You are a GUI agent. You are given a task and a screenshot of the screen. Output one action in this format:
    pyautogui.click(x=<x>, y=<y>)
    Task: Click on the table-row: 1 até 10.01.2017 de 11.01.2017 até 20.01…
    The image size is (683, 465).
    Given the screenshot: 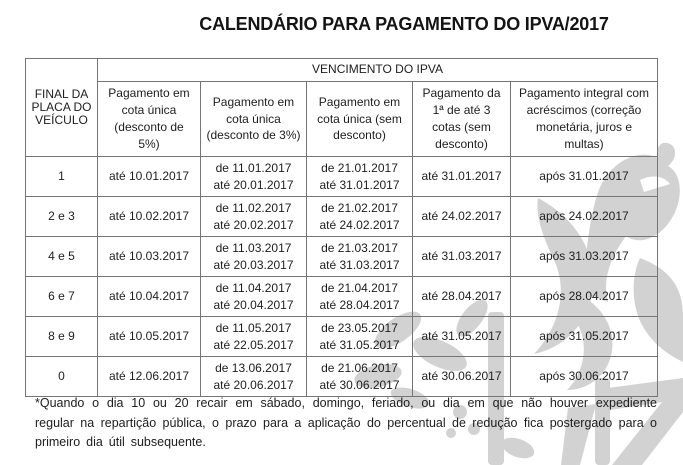 What is the action you would take?
    pyautogui.click(x=341, y=176)
    